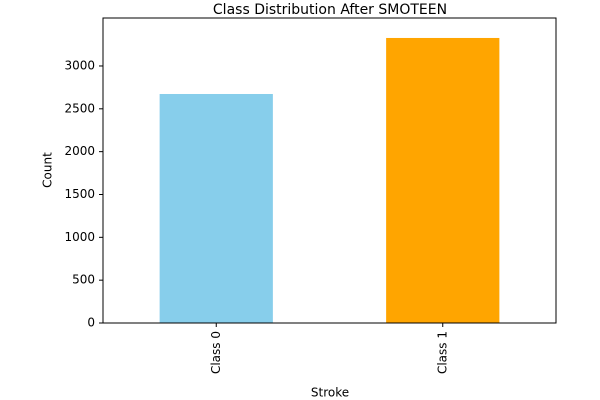 The width and height of the screenshot is (600, 400). Describe the element at coordinates (216, 352) in the screenshot. I see `x-tick-label: Class 0` at that location.